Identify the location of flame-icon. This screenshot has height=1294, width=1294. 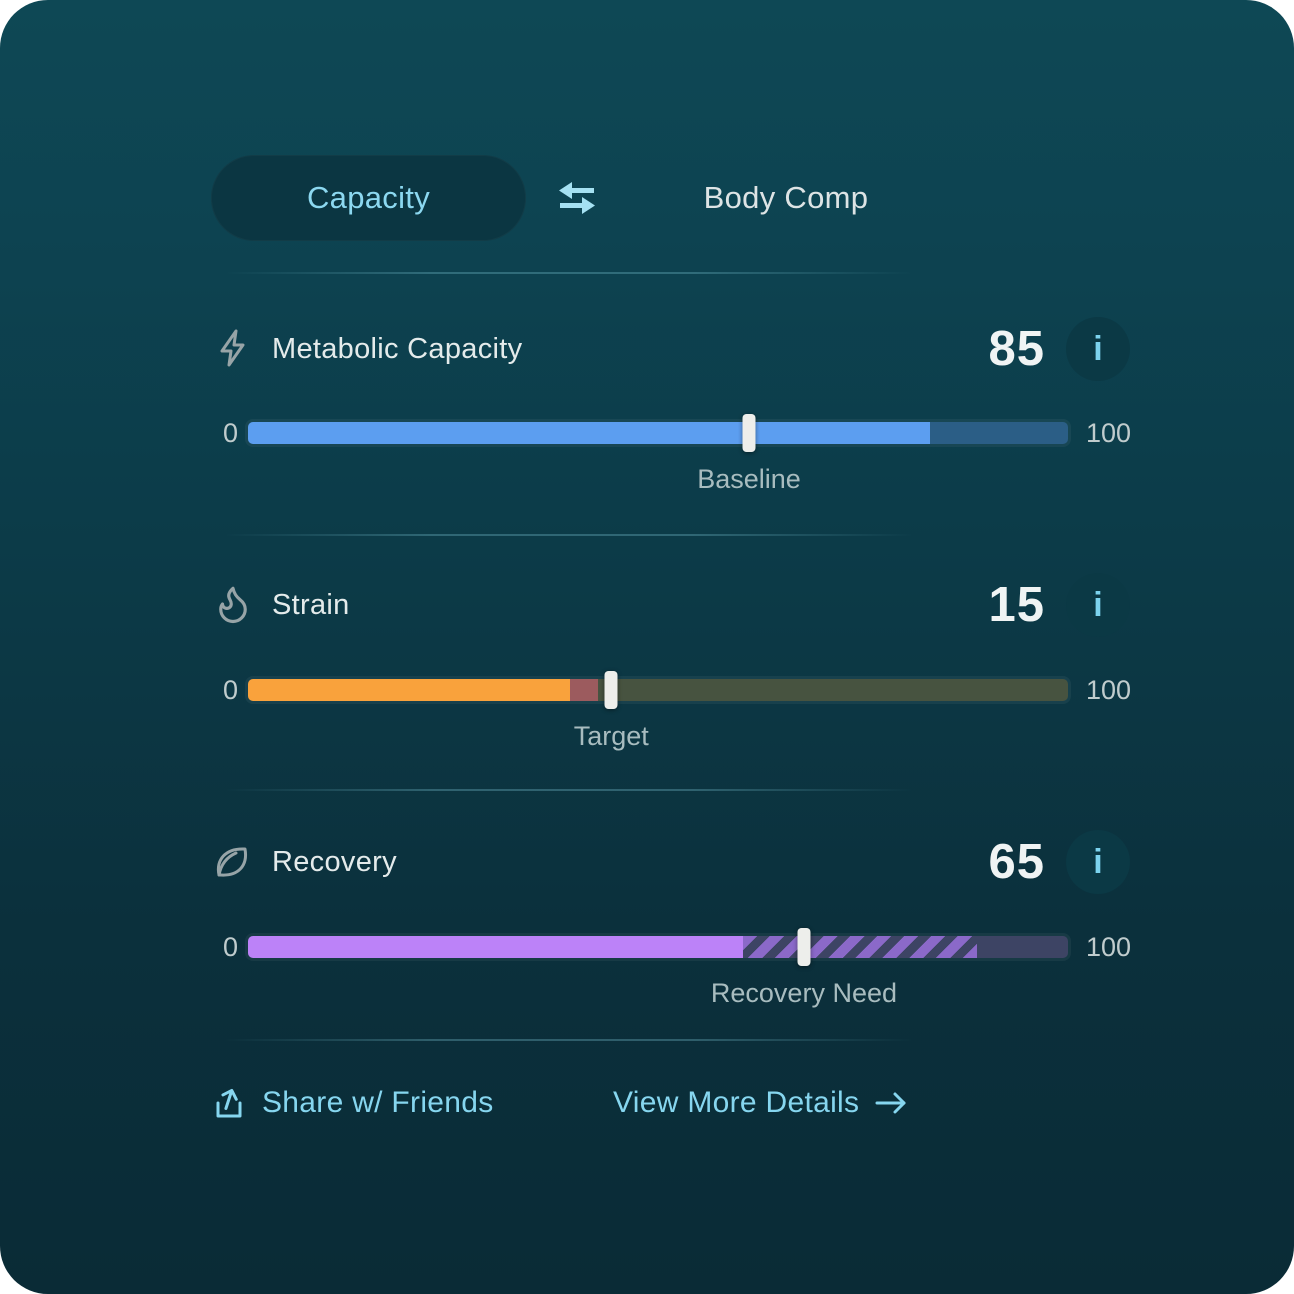
(233, 604).